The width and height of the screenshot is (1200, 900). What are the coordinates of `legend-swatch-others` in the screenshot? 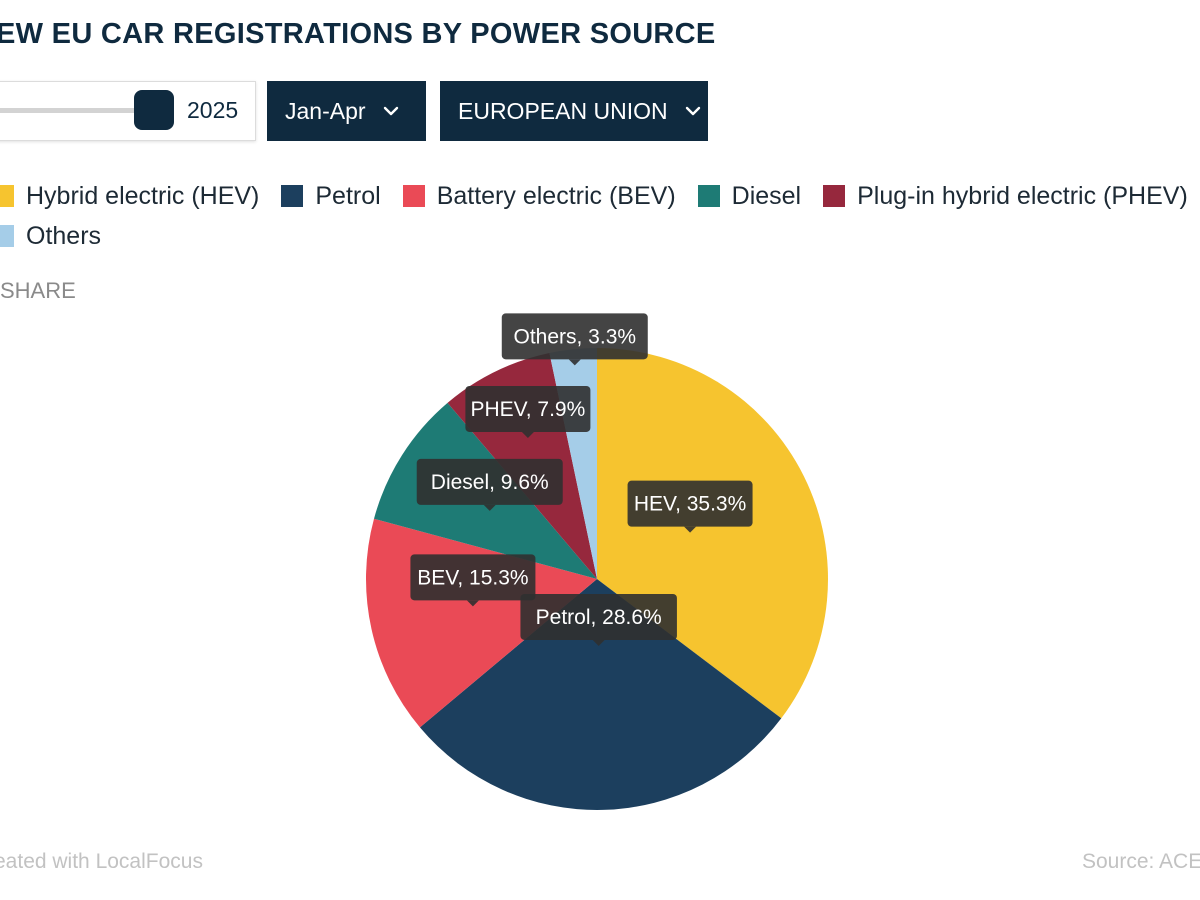 It's located at (7, 236).